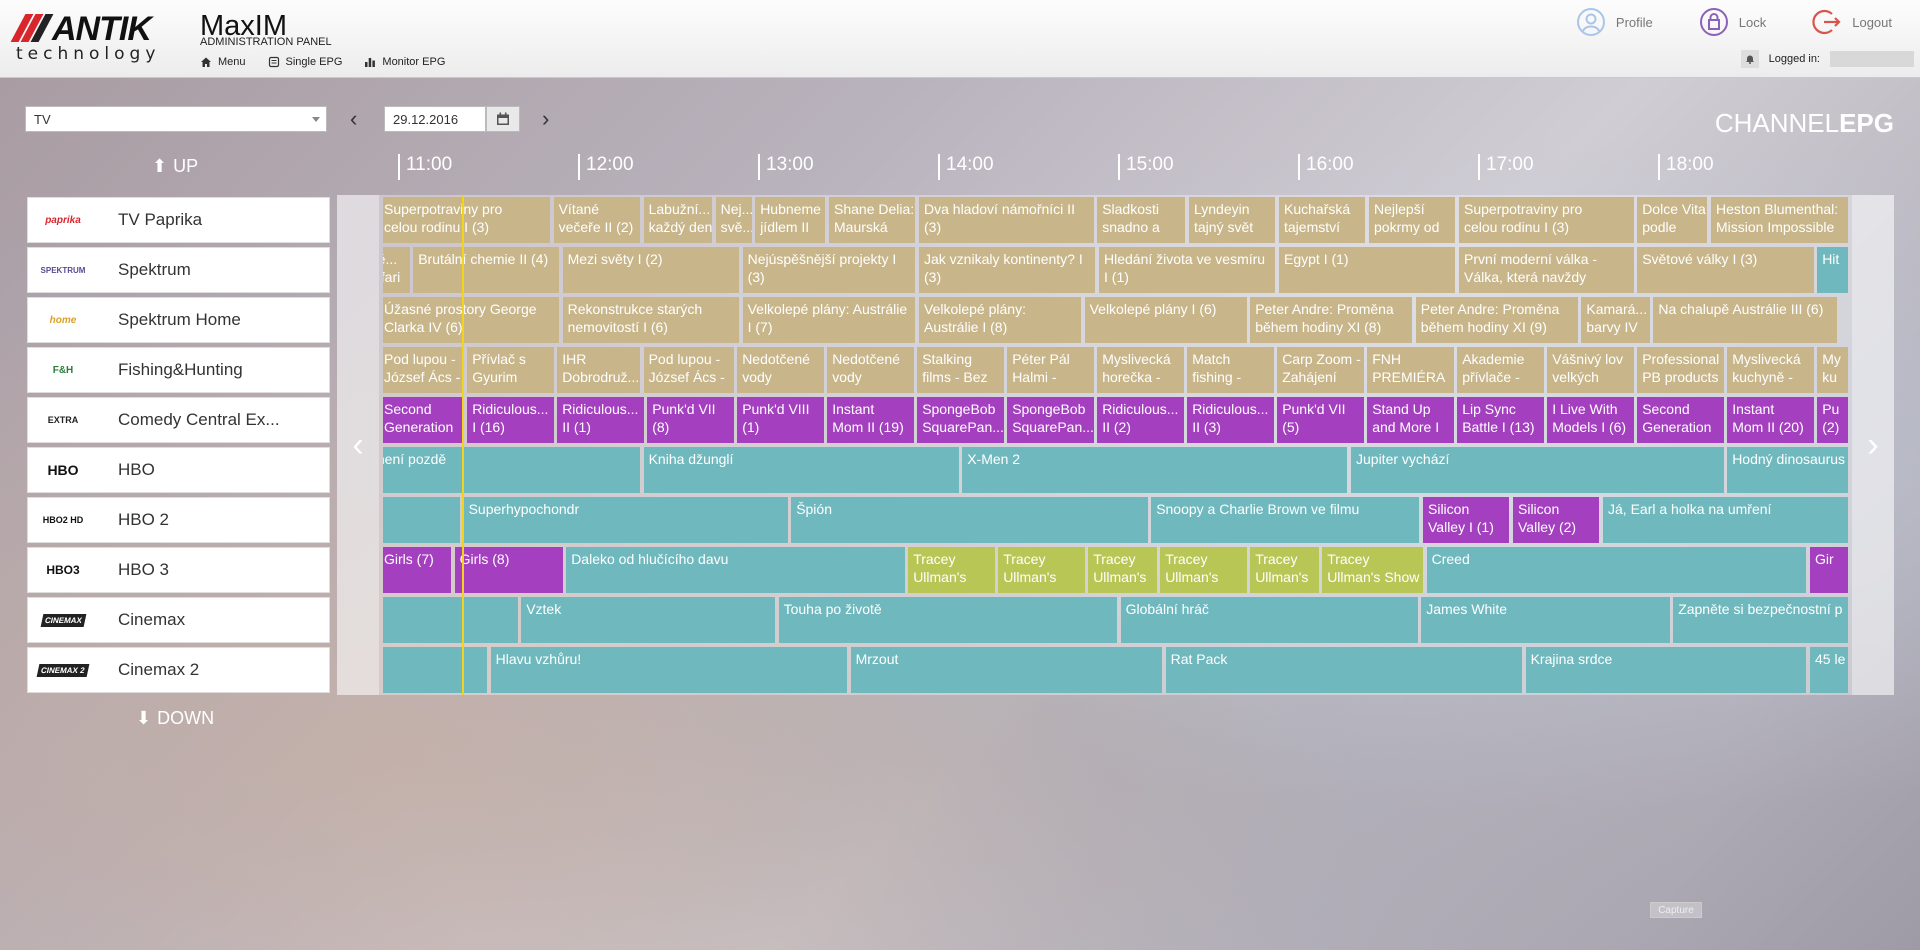 This screenshot has height=950, width=1920. Describe the element at coordinates (1680, 370) in the screenshot. I see `epg-programme: Professional PB products` at that location.